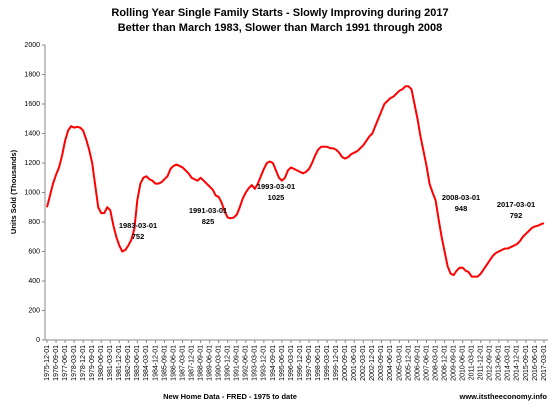  I want to click on x-tick-label: 1996-03-01, so click(291, 363).